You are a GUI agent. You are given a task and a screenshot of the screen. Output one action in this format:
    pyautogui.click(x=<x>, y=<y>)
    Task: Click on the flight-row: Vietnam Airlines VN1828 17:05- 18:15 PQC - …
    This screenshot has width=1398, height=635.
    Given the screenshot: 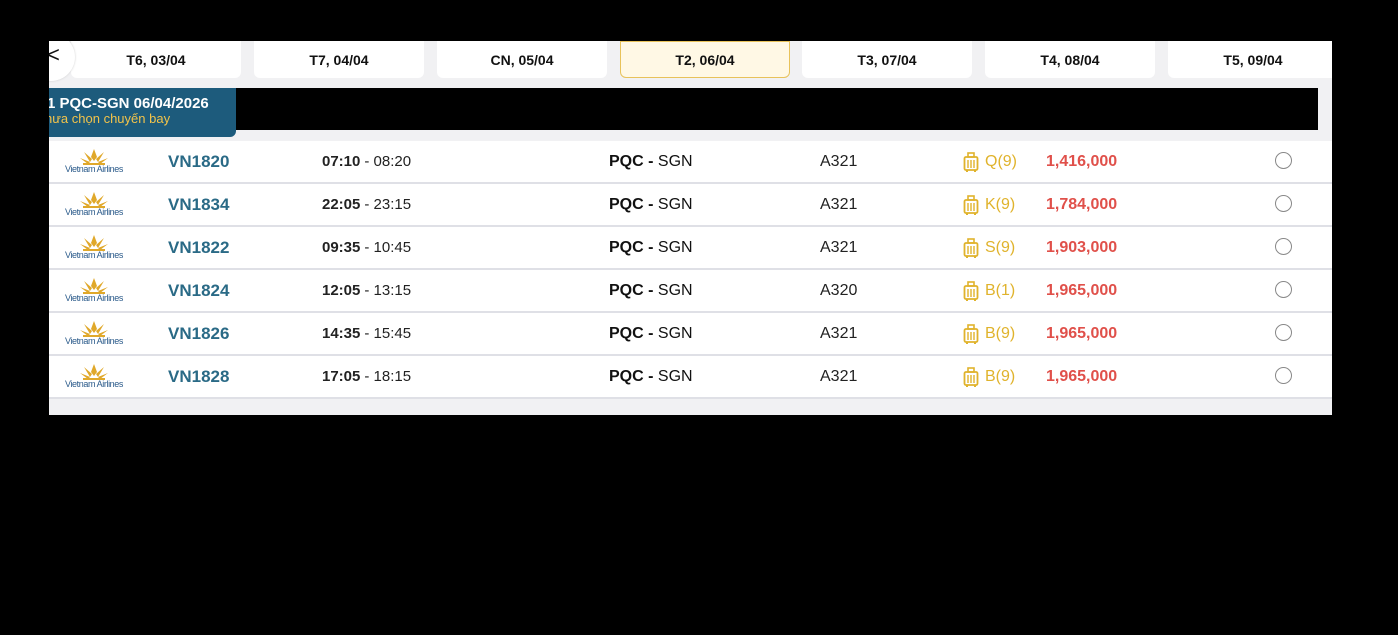 What is the action you would take?
    pyautogui.click(x=690, y=377)
    